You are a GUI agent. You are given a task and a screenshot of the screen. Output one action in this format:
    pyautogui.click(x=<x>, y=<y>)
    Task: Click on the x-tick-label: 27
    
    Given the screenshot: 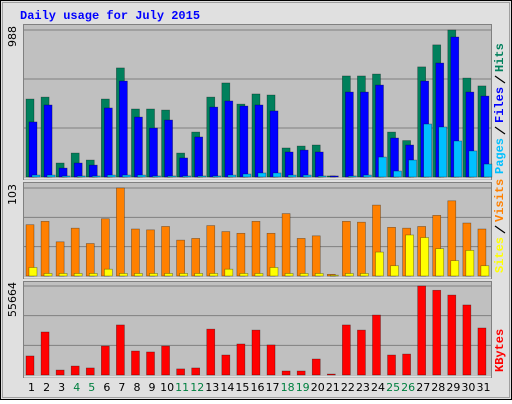 What is the action you would take?
    pyautogui.click(x=423, y=387)
    